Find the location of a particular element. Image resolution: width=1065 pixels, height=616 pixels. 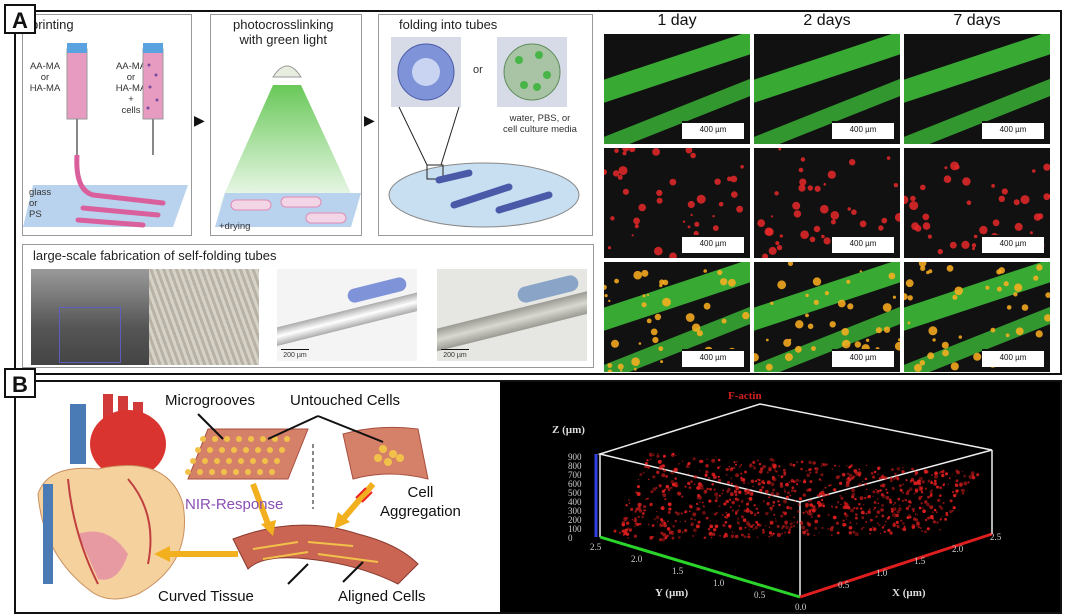

y-axis-label: Y (µm) is located at coordinates (672, 593).